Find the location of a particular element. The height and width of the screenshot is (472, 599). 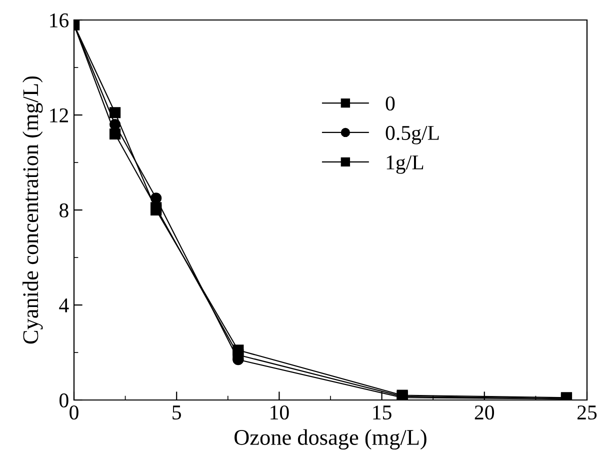

y-tick-label: 8 is located at coordinates (64, 210).